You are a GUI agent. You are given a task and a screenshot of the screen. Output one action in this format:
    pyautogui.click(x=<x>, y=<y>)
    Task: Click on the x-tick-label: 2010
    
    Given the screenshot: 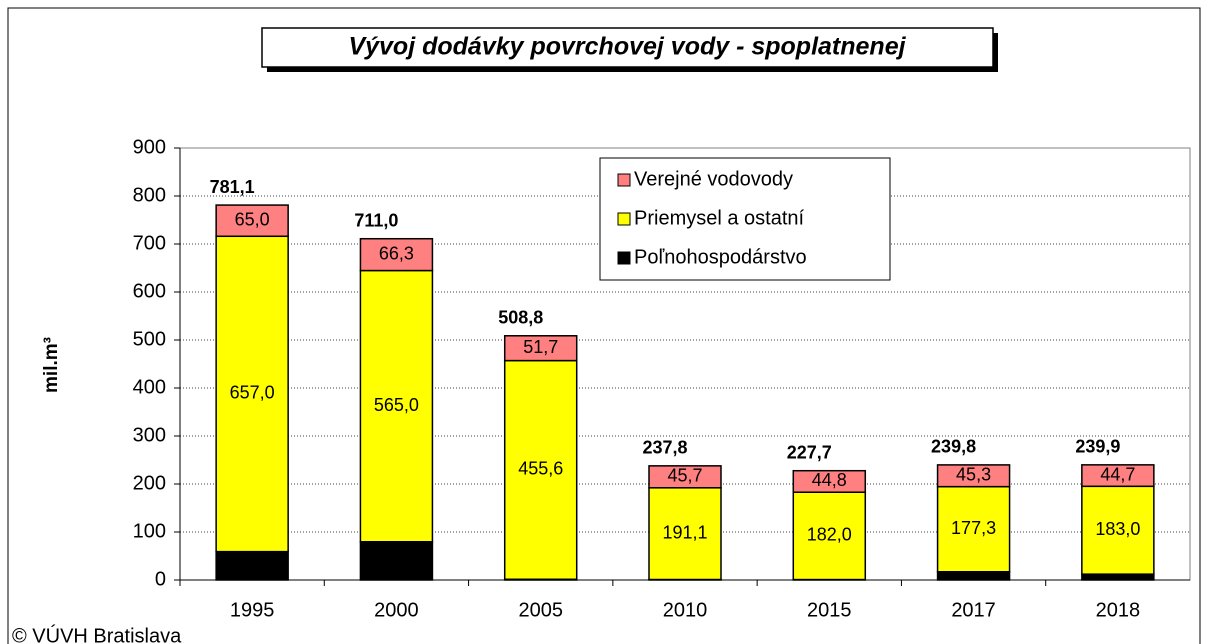 What is the action you would take?
    pyautogui.click(x=685, y=610)
    